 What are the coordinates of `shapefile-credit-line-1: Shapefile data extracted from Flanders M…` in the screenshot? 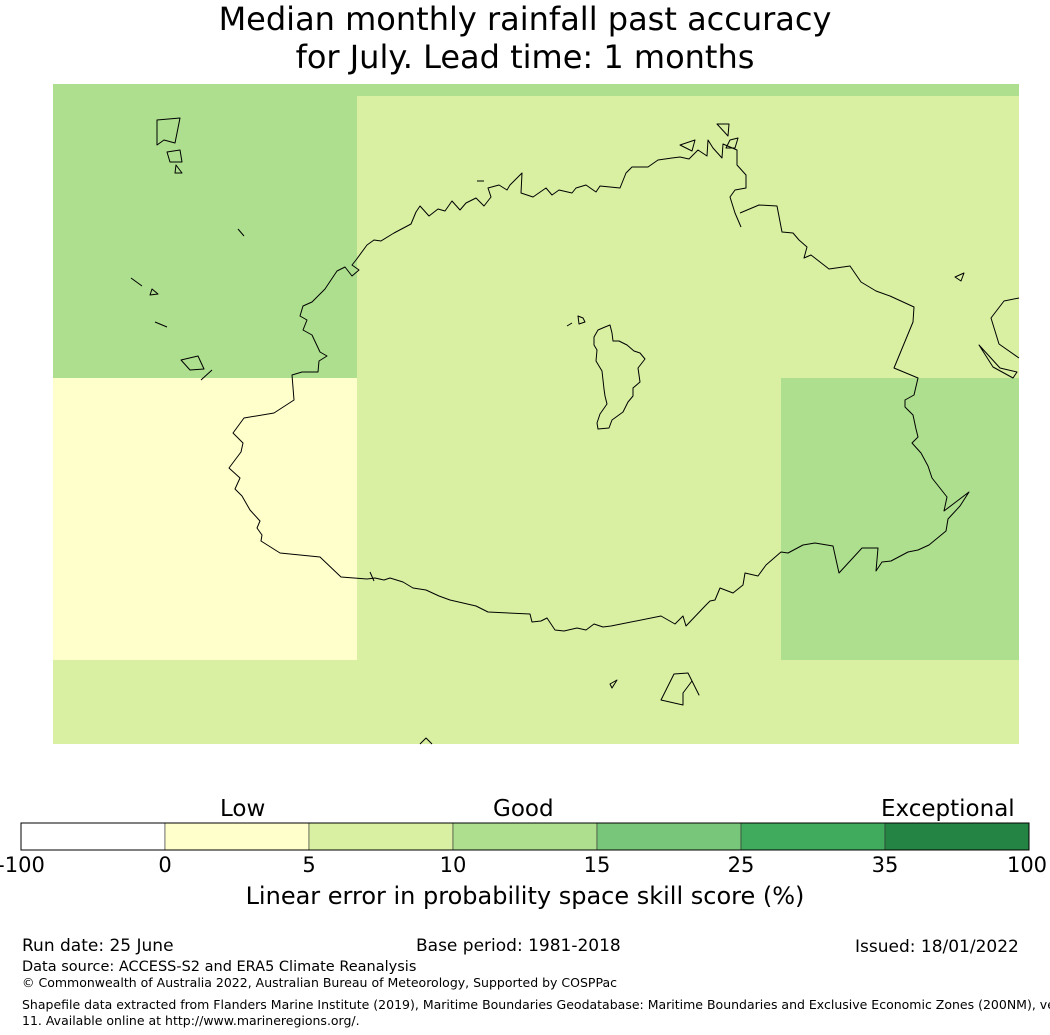 It's located at (536, 1004).